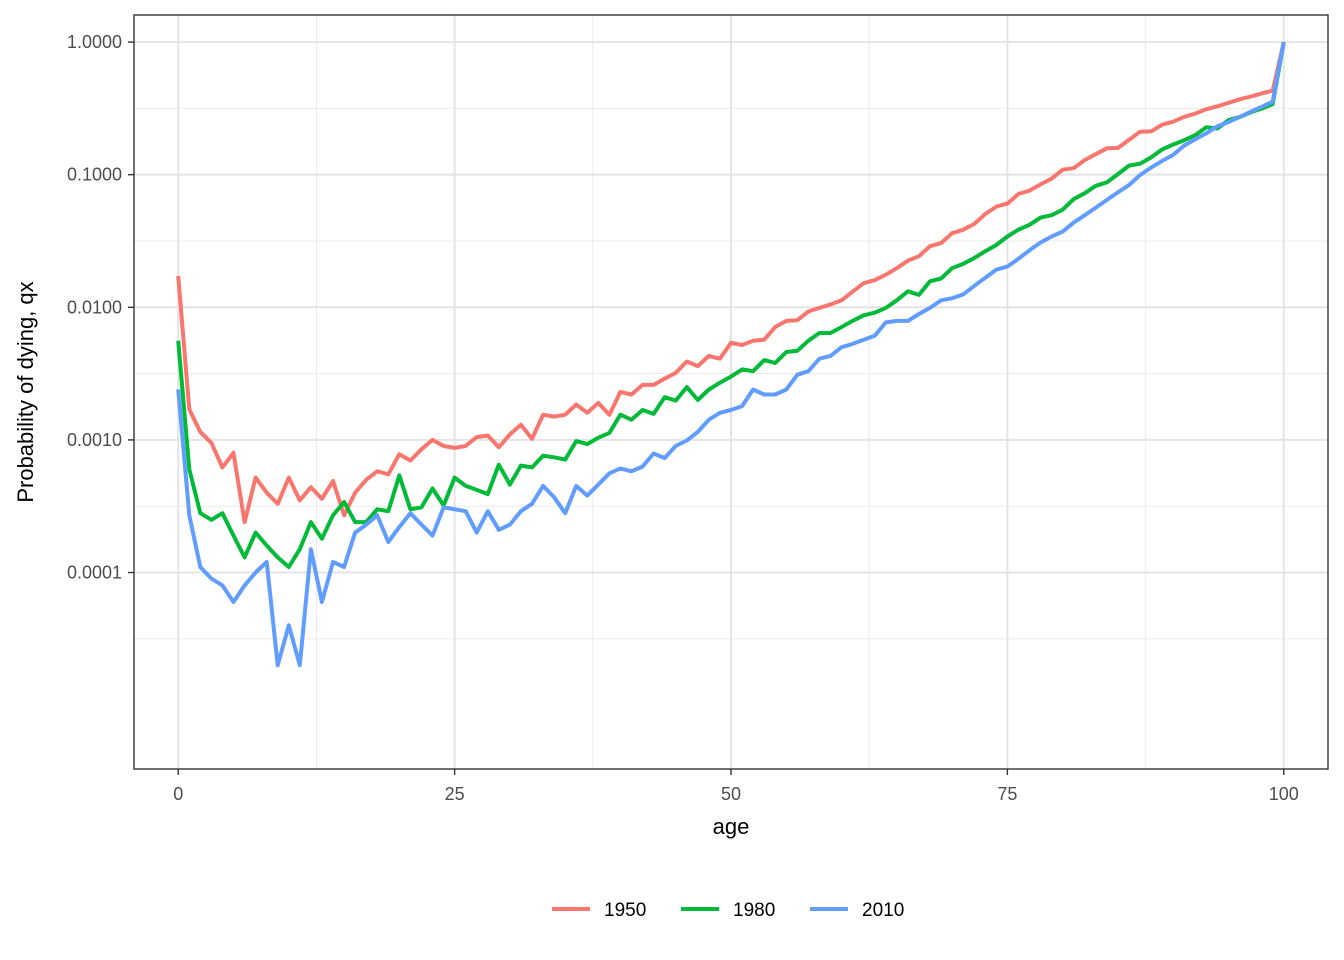 The width and height of the screenshot is (1344, 960). I want to click on x-tick-label: 75, so click(1007, 794).